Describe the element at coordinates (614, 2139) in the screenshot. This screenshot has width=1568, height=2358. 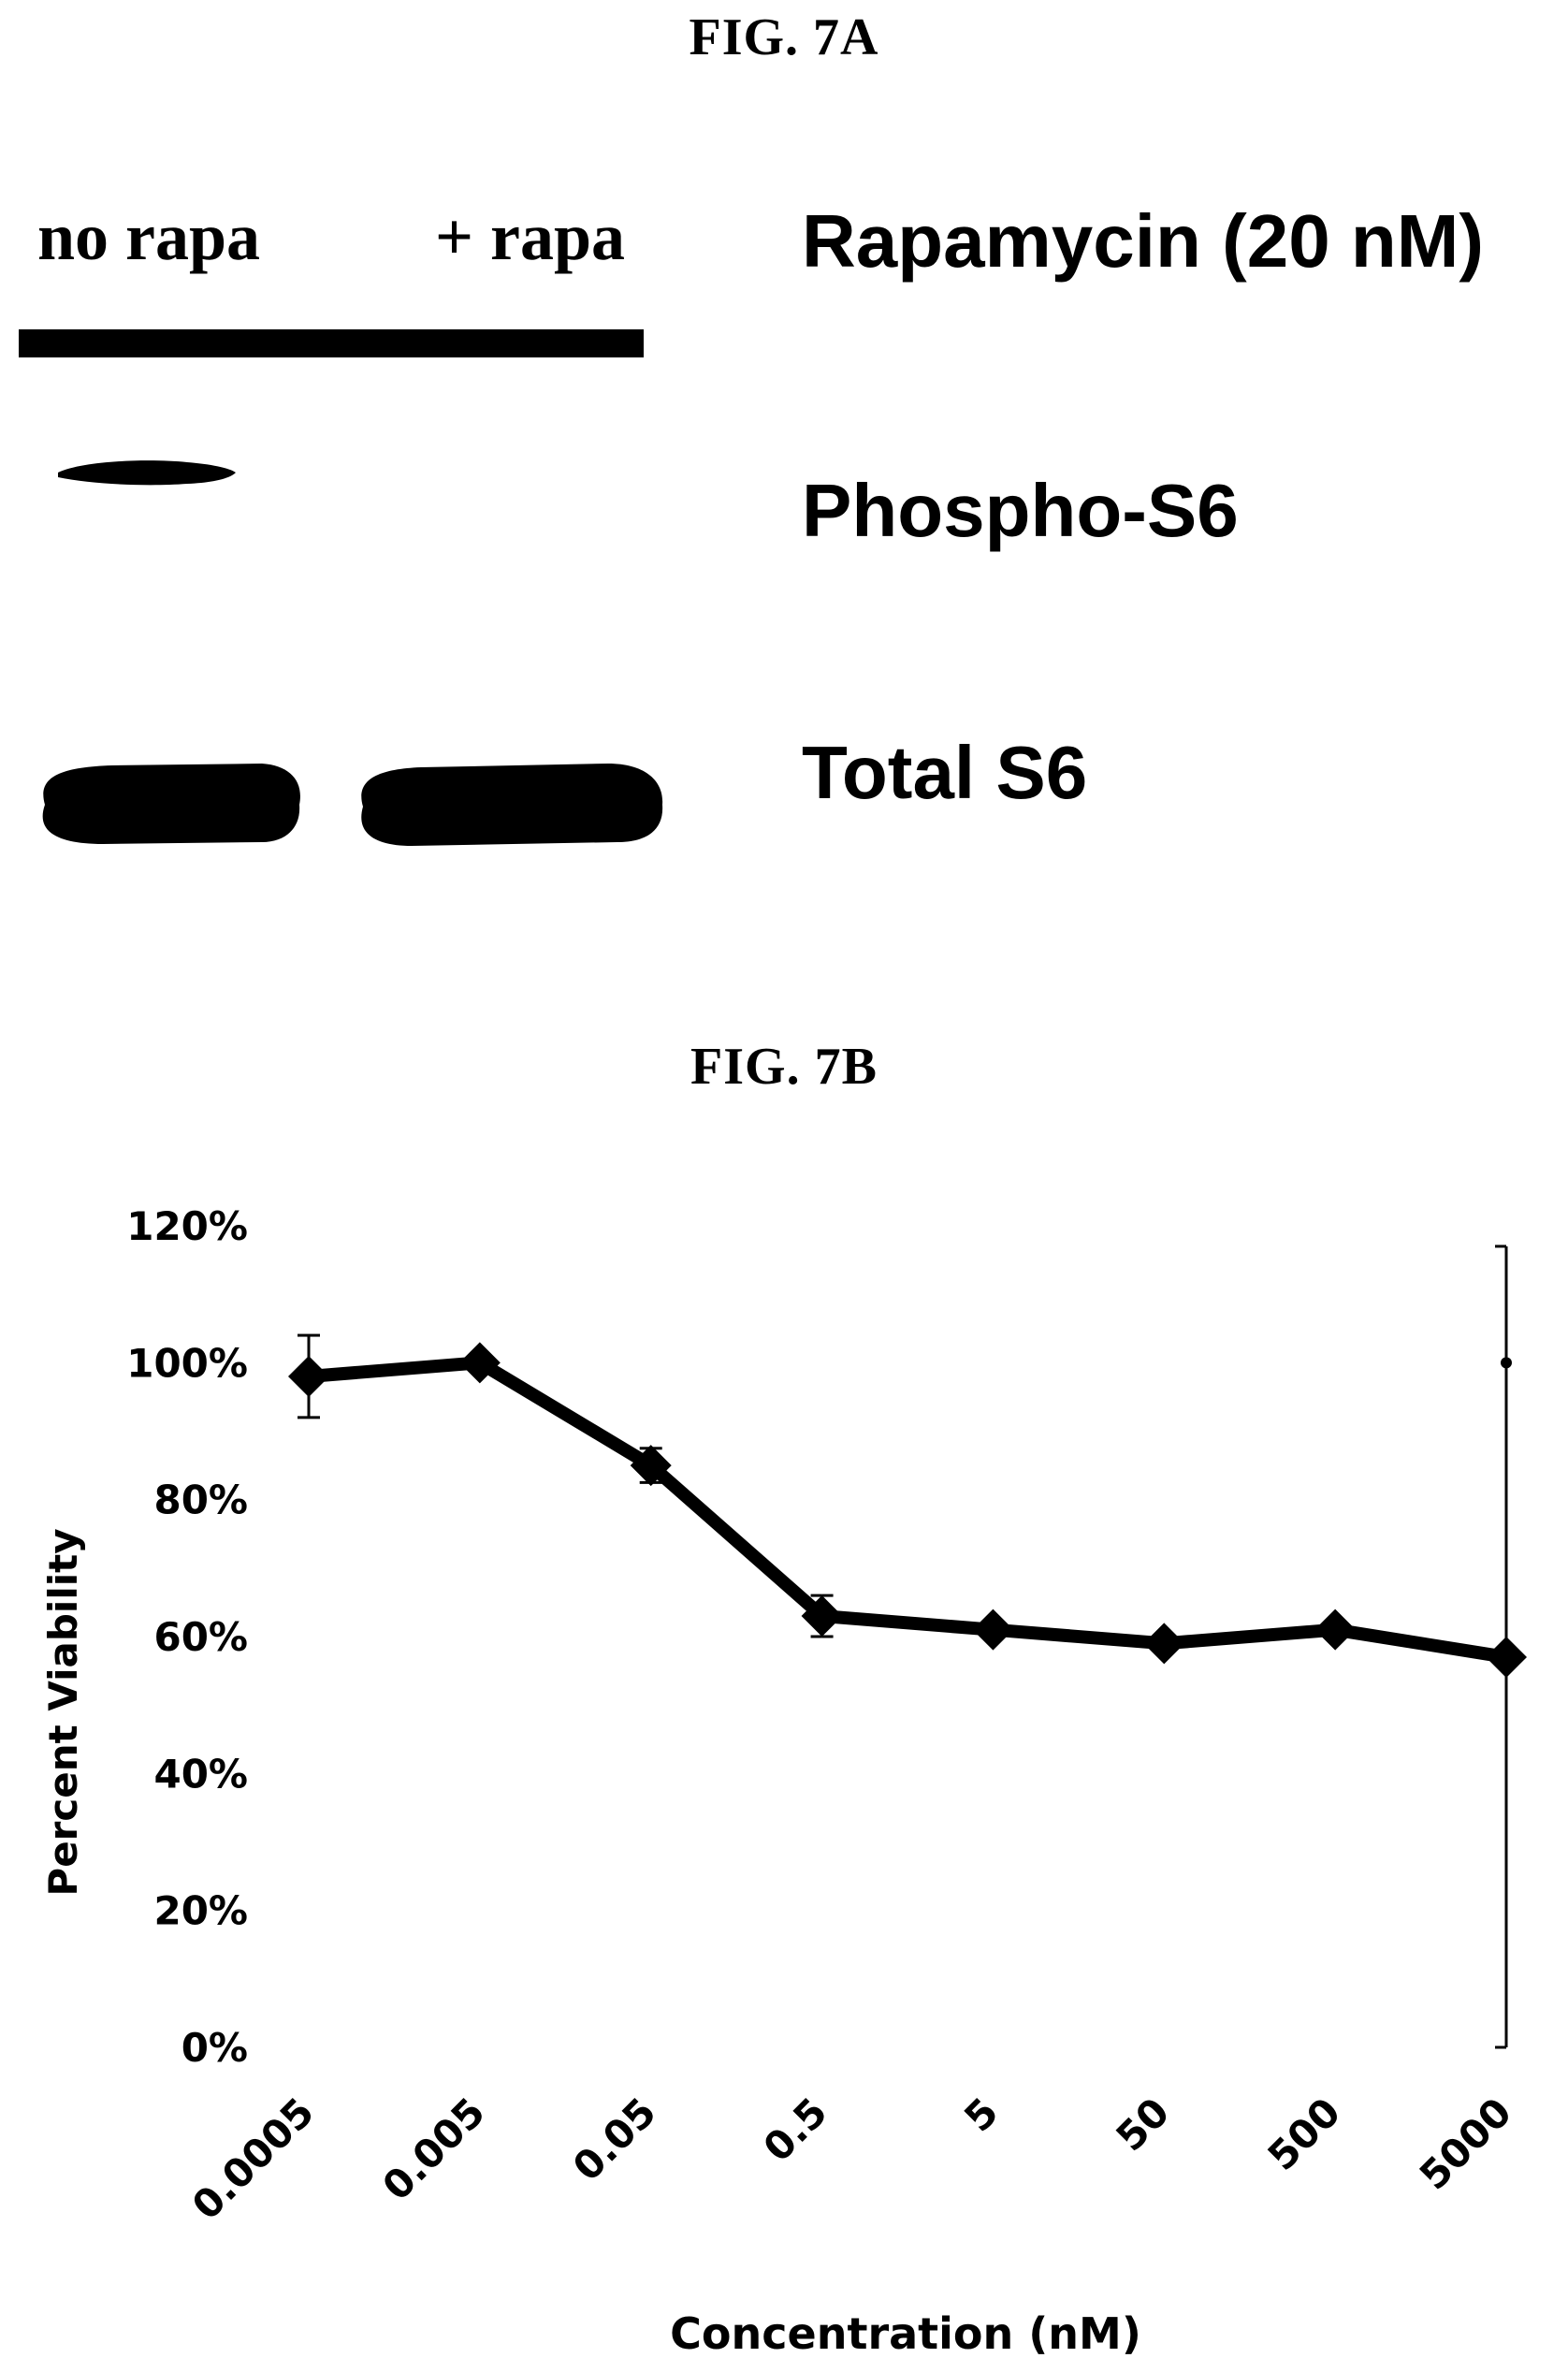
I see `x-tick-label: 0.05` at that location.